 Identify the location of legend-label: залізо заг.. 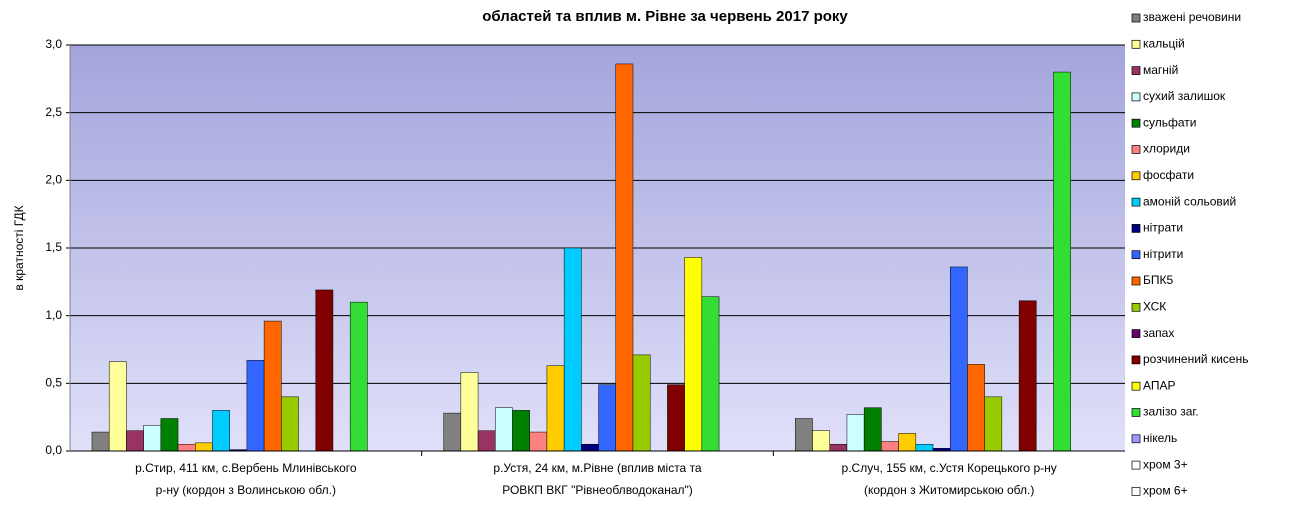
(1171, 412).